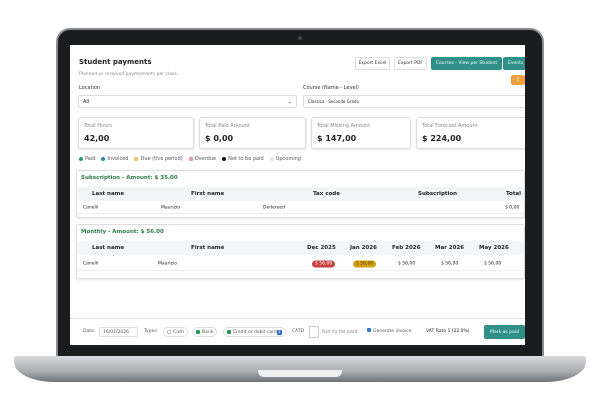  I want to click on generate-invoice-checkbox: Generate invoice, so click(389, 331).